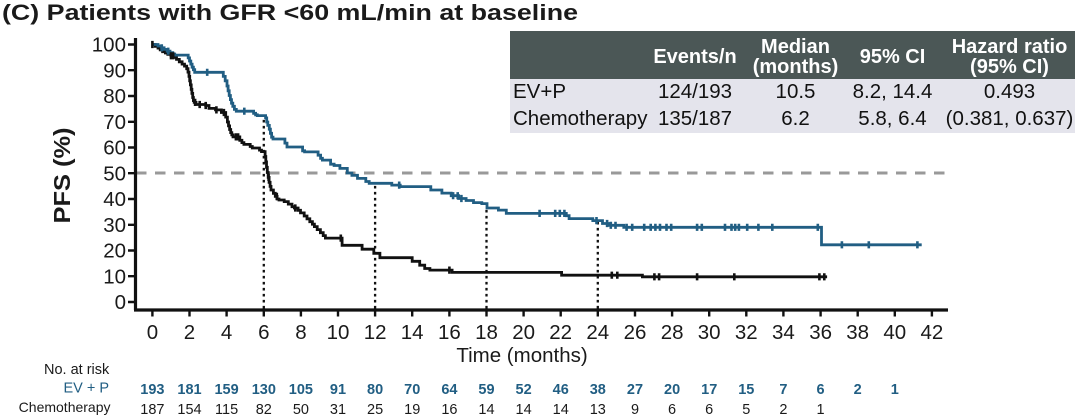 The image size is (1080, 420). What do you see at coordinates (152, 390) in the screenshot?
I see `svg-text: 193` at bounding box center [152, 390].